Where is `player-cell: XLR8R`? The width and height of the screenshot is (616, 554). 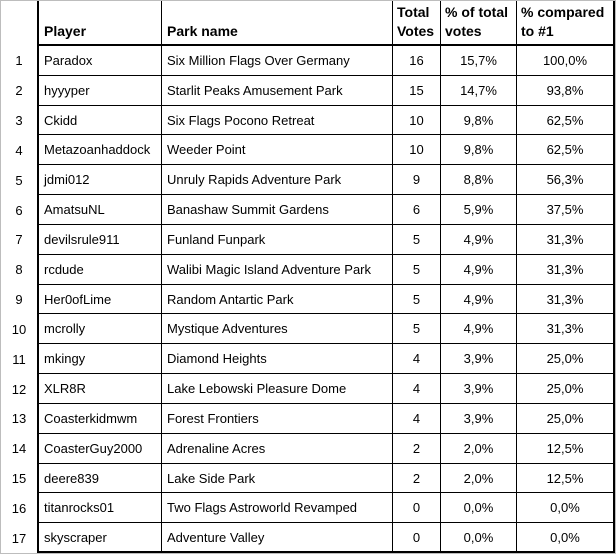
player-cell: XLR8R is located at coordinates (99, 389).